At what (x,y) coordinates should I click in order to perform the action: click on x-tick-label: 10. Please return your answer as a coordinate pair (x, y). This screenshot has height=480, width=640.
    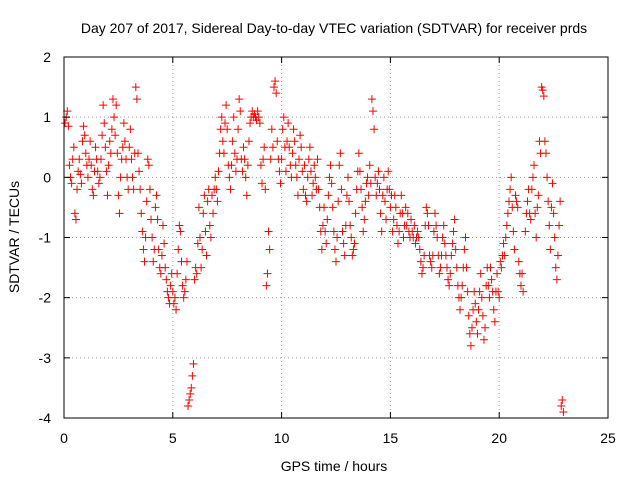
    Looking at the image, I should click on (282, 438).